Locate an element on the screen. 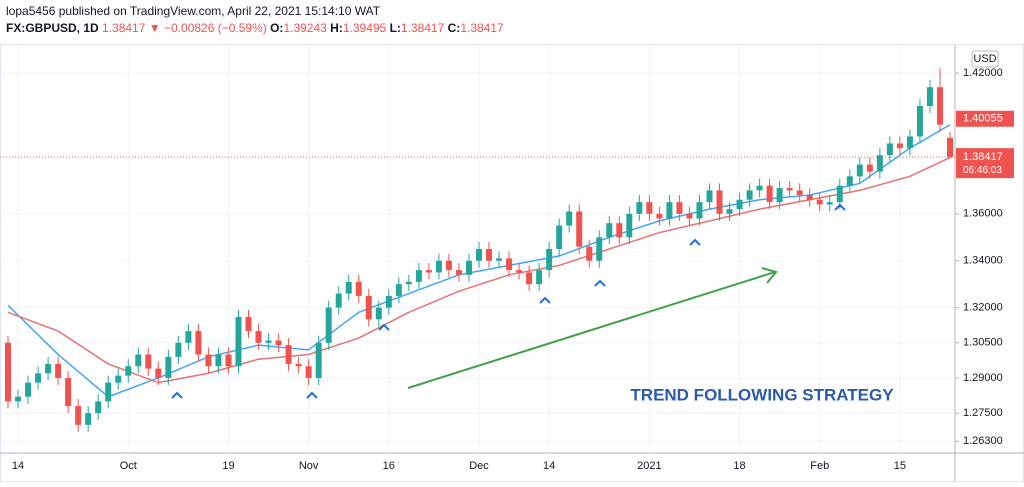 Image resolution: width=1024 pixels, height=487 pixels. trend-arrow is located at coordinates (591, 330).